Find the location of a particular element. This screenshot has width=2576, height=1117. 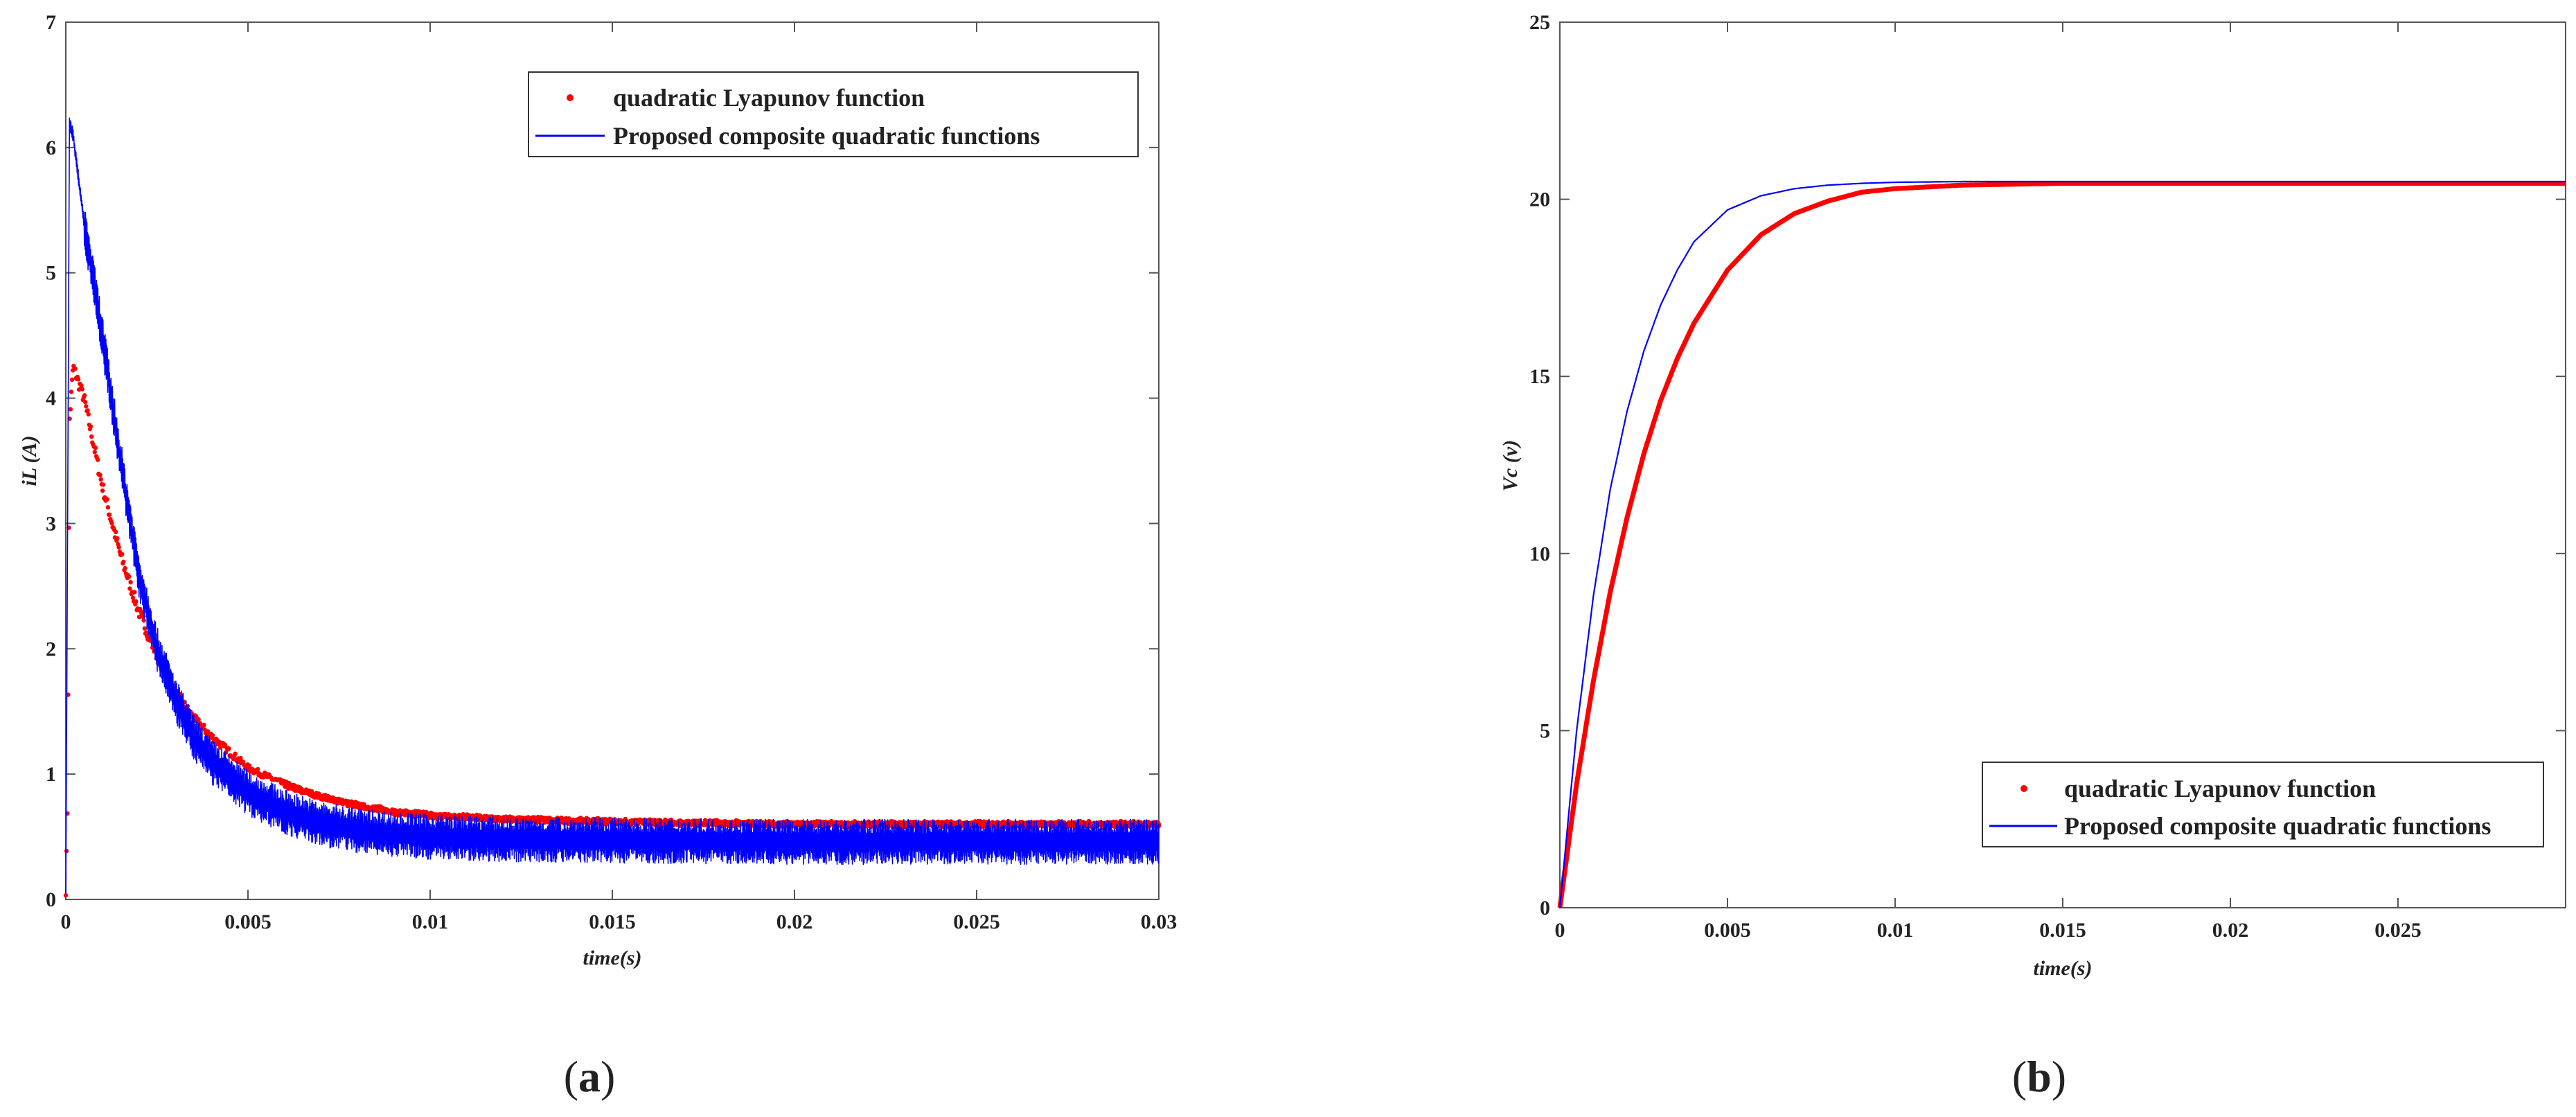

x-tick-label: 0.03 is located at coordinates (1159, 922).